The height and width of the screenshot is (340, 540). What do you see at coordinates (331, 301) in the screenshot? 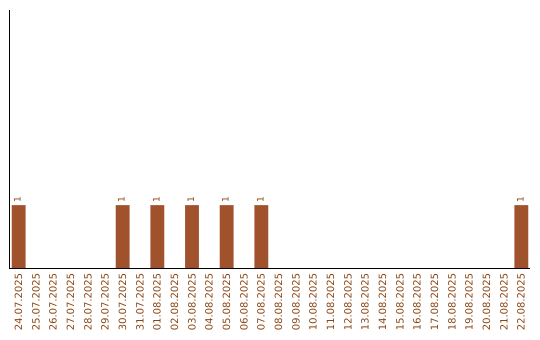
I see `x-tick-label: 11.08.2025` at bounding box center [331, 301].